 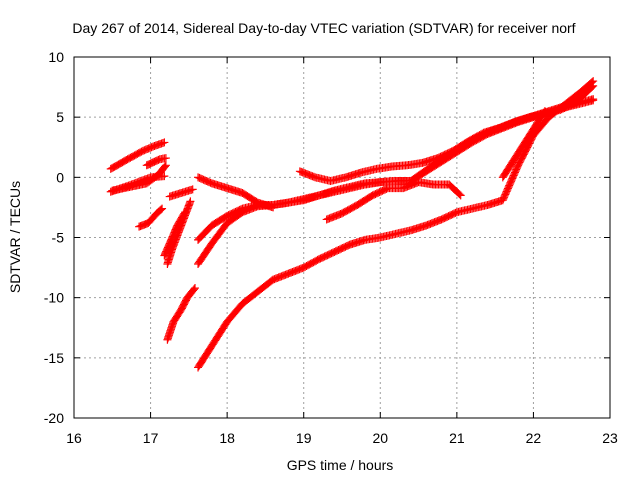 What do you see at coordinates (304, 438) in the screenshot?
I see `x-tick-label: 19` at bounding box center [304, 438].